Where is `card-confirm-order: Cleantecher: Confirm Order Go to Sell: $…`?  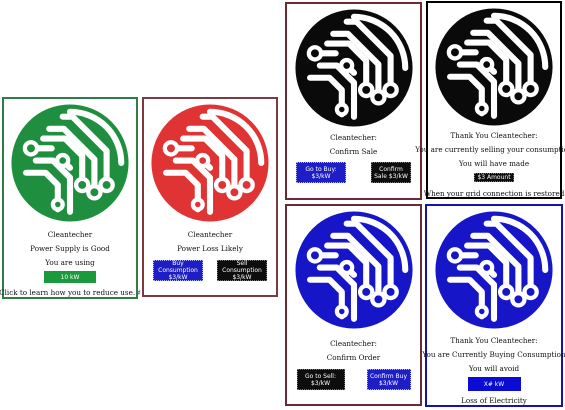
card-confirm-order: Cleantecher: Confirm Order Go to Sell: $… is located at coordinates (353, 305).